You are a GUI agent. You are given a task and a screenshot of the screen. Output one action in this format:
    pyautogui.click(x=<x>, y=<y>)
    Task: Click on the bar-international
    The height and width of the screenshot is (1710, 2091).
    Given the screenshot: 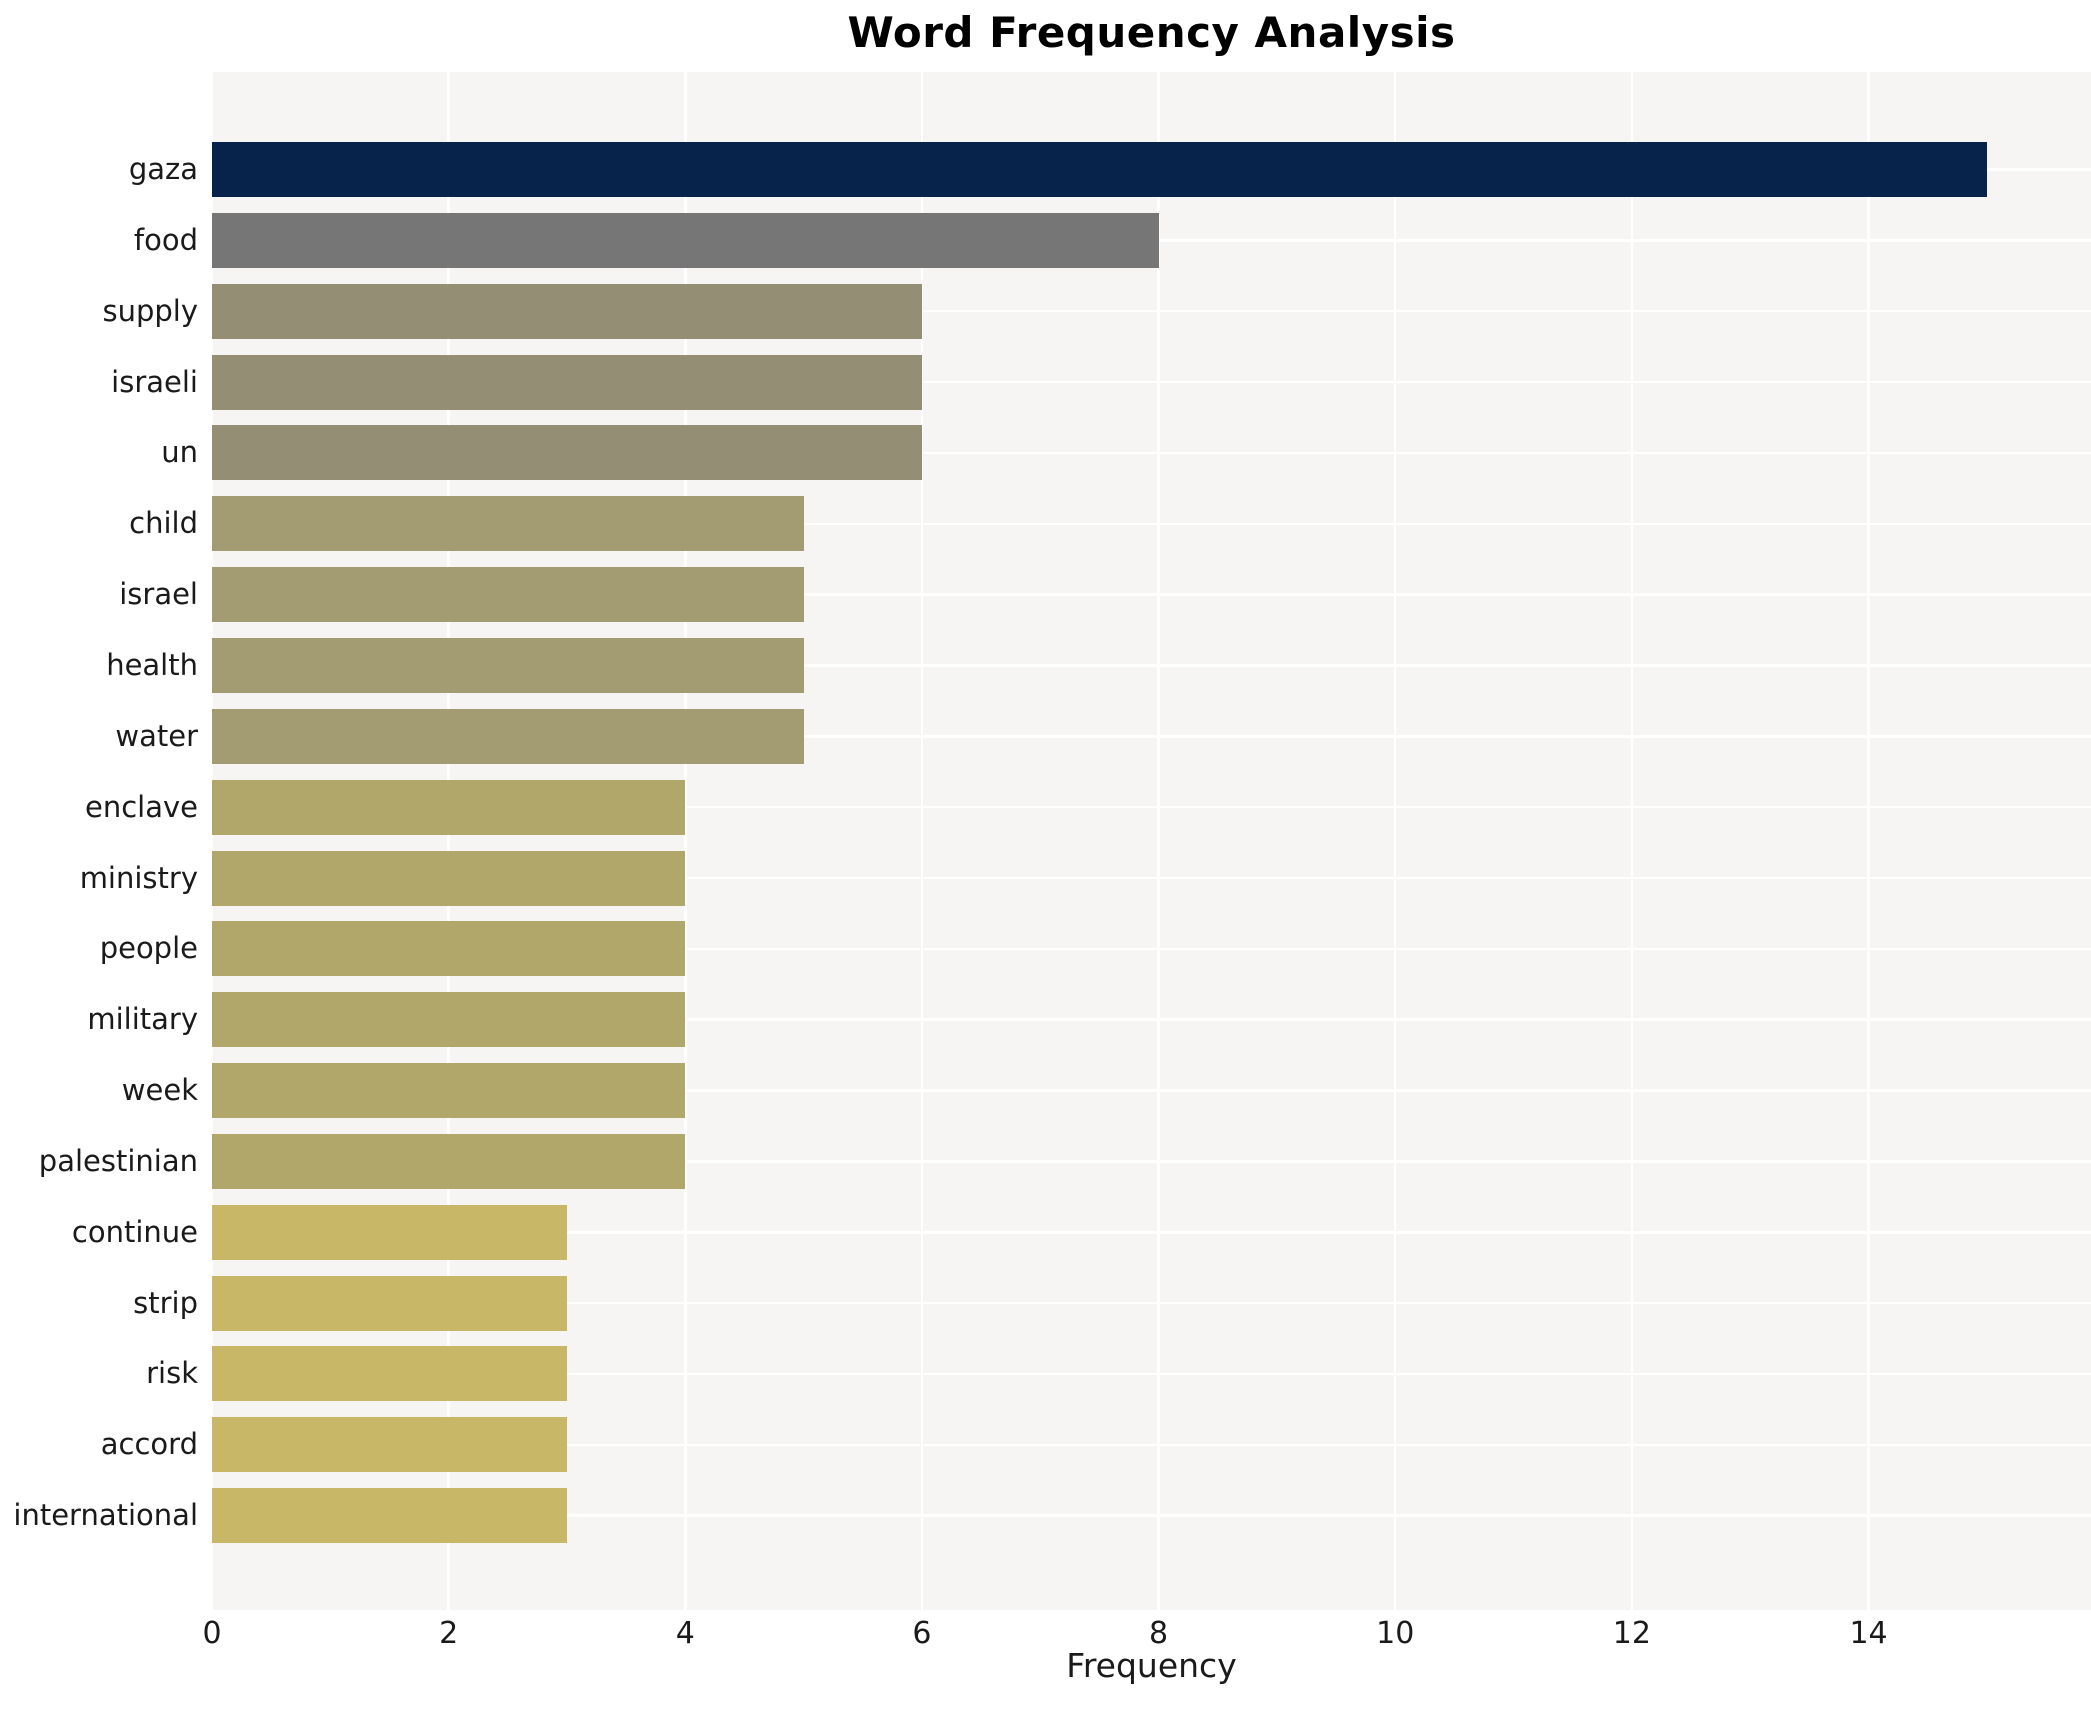 What is the action you would take?
    pyautogui.click(x=389, y=1516)
    